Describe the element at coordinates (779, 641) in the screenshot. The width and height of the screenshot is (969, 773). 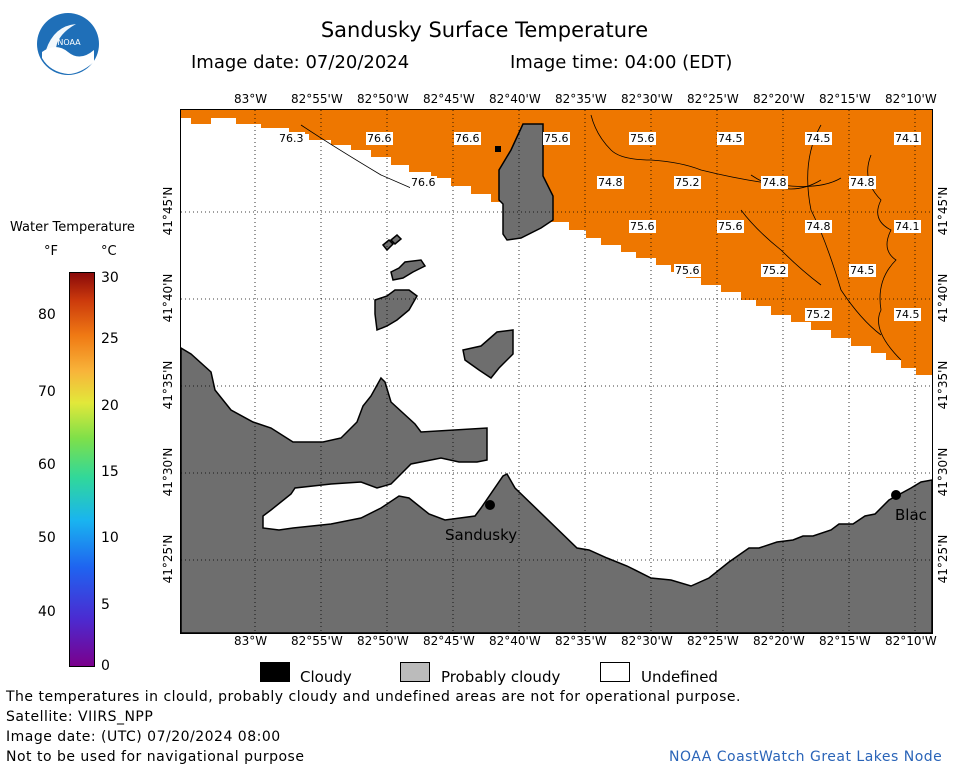
I see `lon-label-bottom: 82°20'W` at that location.